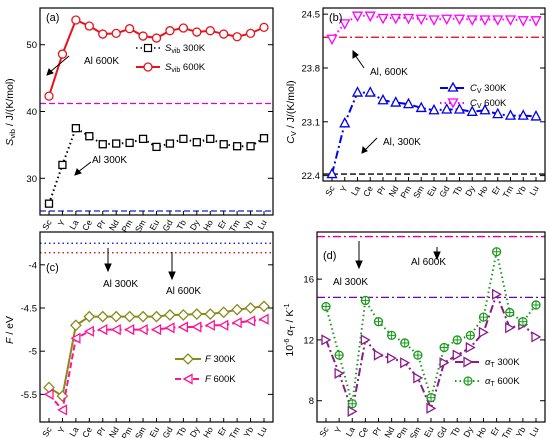 The width and height of the screenshot is (550, 438). Describe the element at coordinates (507, 431) in the screenshot. I see `category-label-3-14: Tm` at that location.